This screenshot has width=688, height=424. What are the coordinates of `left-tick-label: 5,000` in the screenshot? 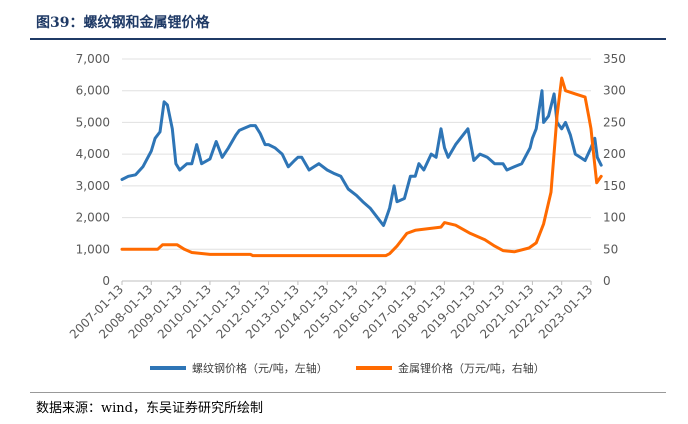 It's located at (93, 122).